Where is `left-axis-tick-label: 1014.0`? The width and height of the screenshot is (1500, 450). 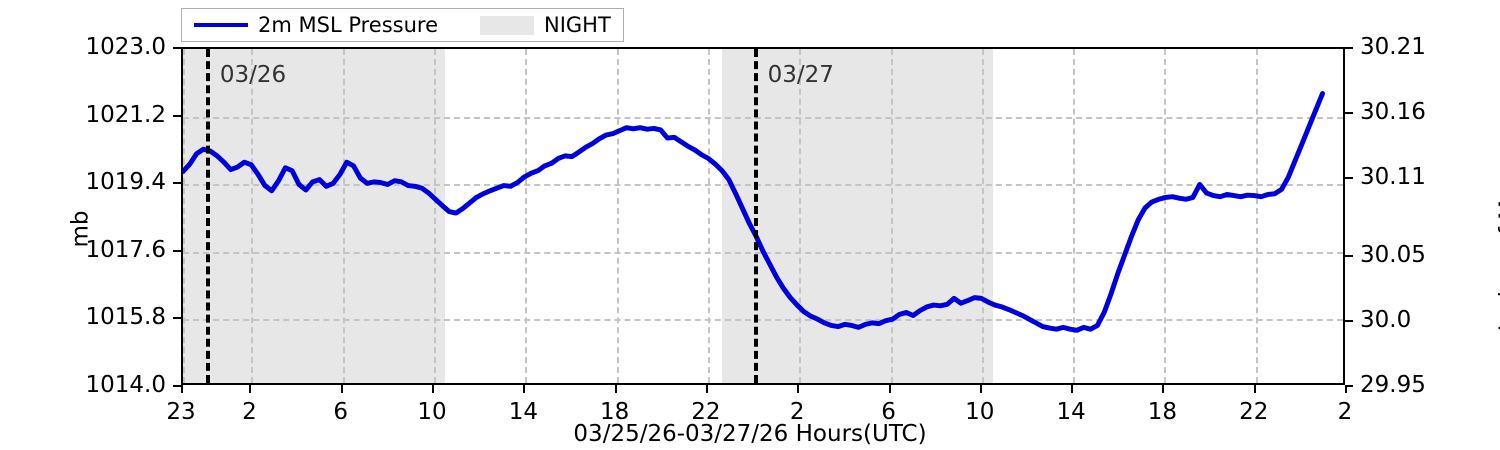
left-axis-tick-label: 1014.0 is located at coordinates (125, 385).